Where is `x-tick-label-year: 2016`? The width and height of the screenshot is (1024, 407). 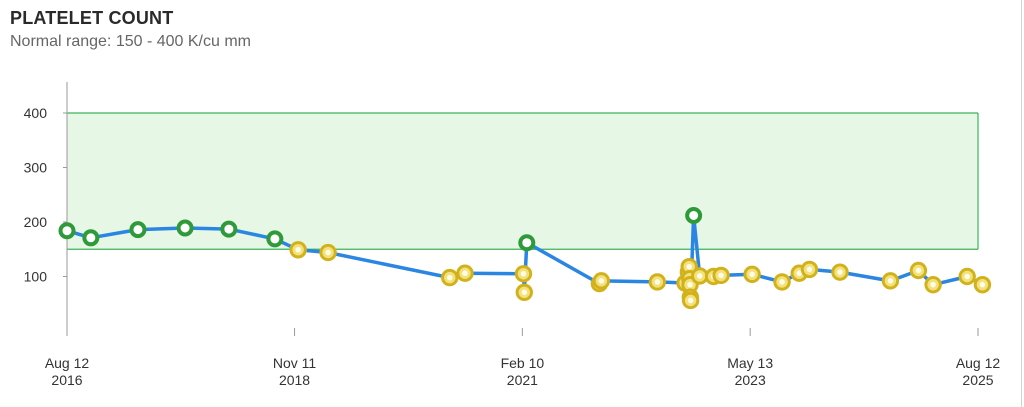 x-tick-label-year: 2016 is located at coordinates (66, 380).